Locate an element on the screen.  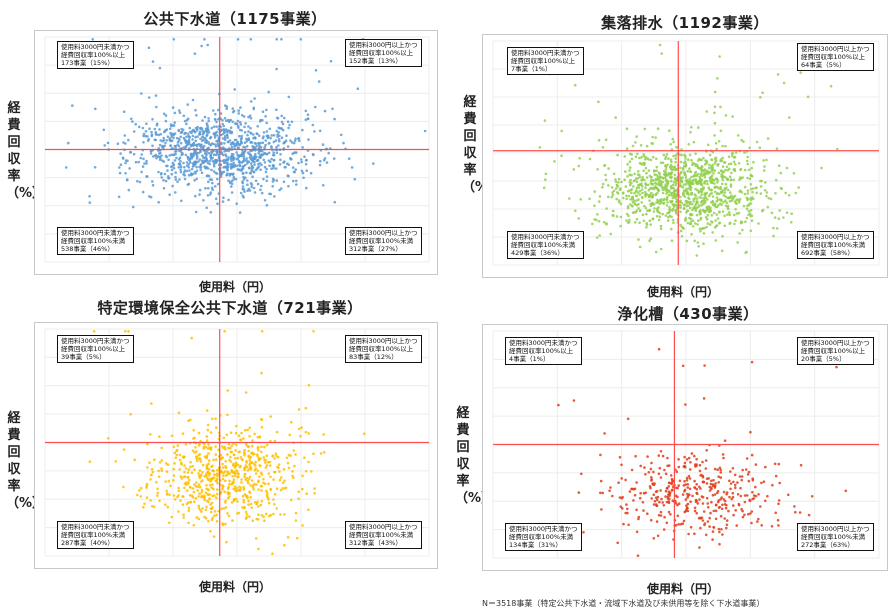
quadrant-line: 経費回収率100%以上 is located at coordinates (543, 61).